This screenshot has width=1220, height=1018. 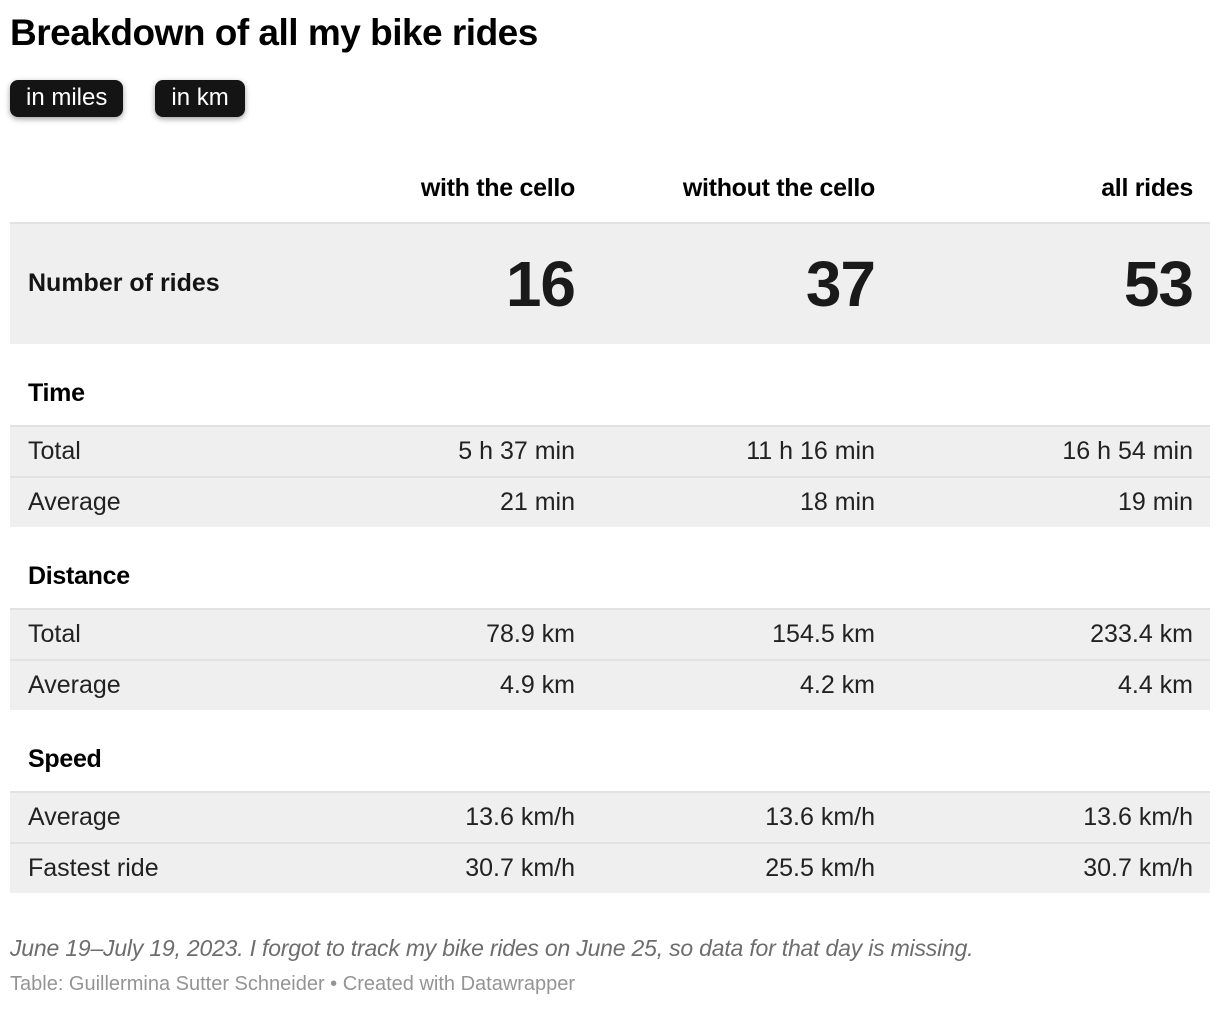 What do you see at coordinates (497, 187) in the screenshot?
I see `column-header-with-cello: with the cello` at bounding box center [497, 187].